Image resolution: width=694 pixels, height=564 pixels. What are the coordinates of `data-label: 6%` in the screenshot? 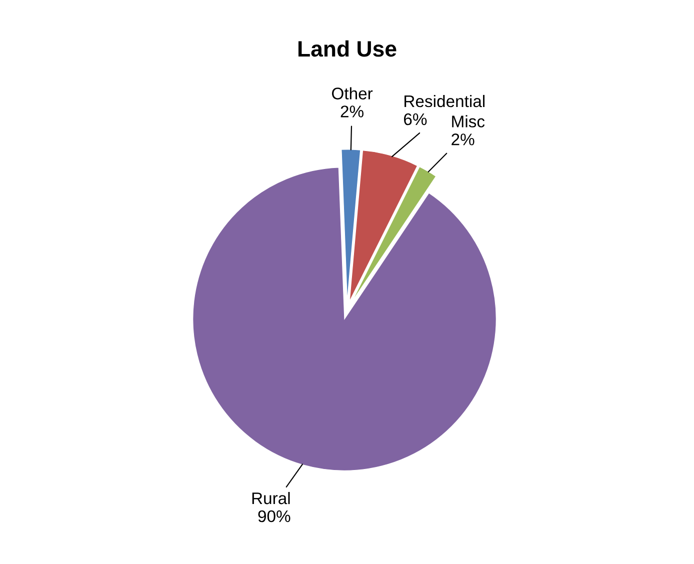 It's located at (415, 119).